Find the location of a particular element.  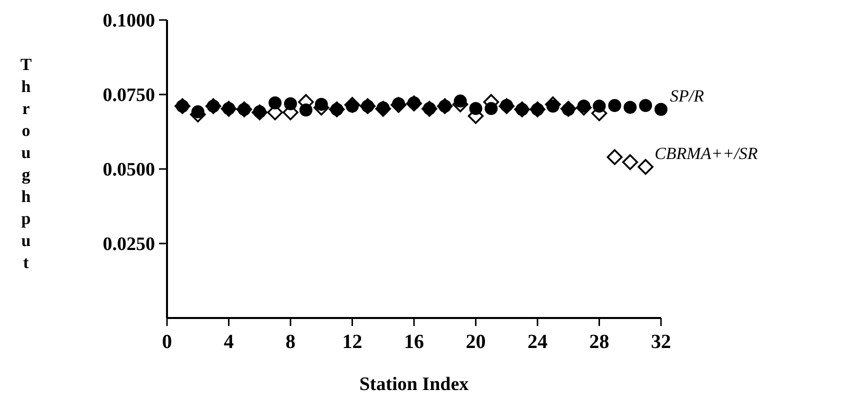

x-tick-label: 8 is located at coordinates (291, 342).